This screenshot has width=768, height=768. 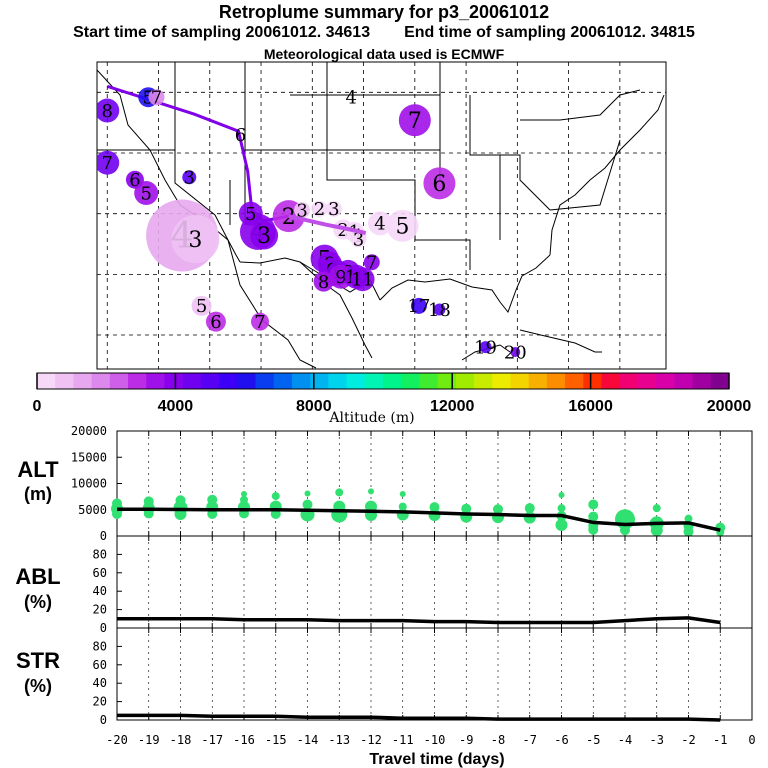 What do you see at coordinates (688, 740) in the screenshot?
I see `x-tick-label: -2` at bounding box center [688, 740].